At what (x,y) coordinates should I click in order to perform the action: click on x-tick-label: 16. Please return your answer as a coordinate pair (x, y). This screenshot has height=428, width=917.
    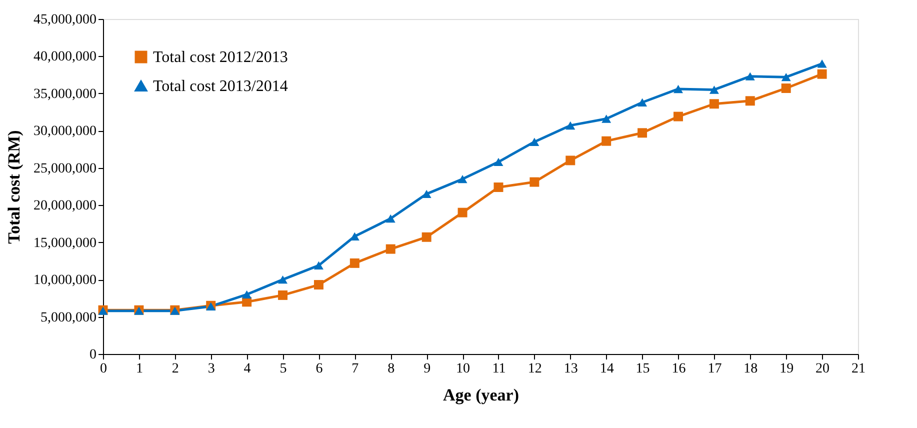
    Looking at the image, I should click on (679, 369).